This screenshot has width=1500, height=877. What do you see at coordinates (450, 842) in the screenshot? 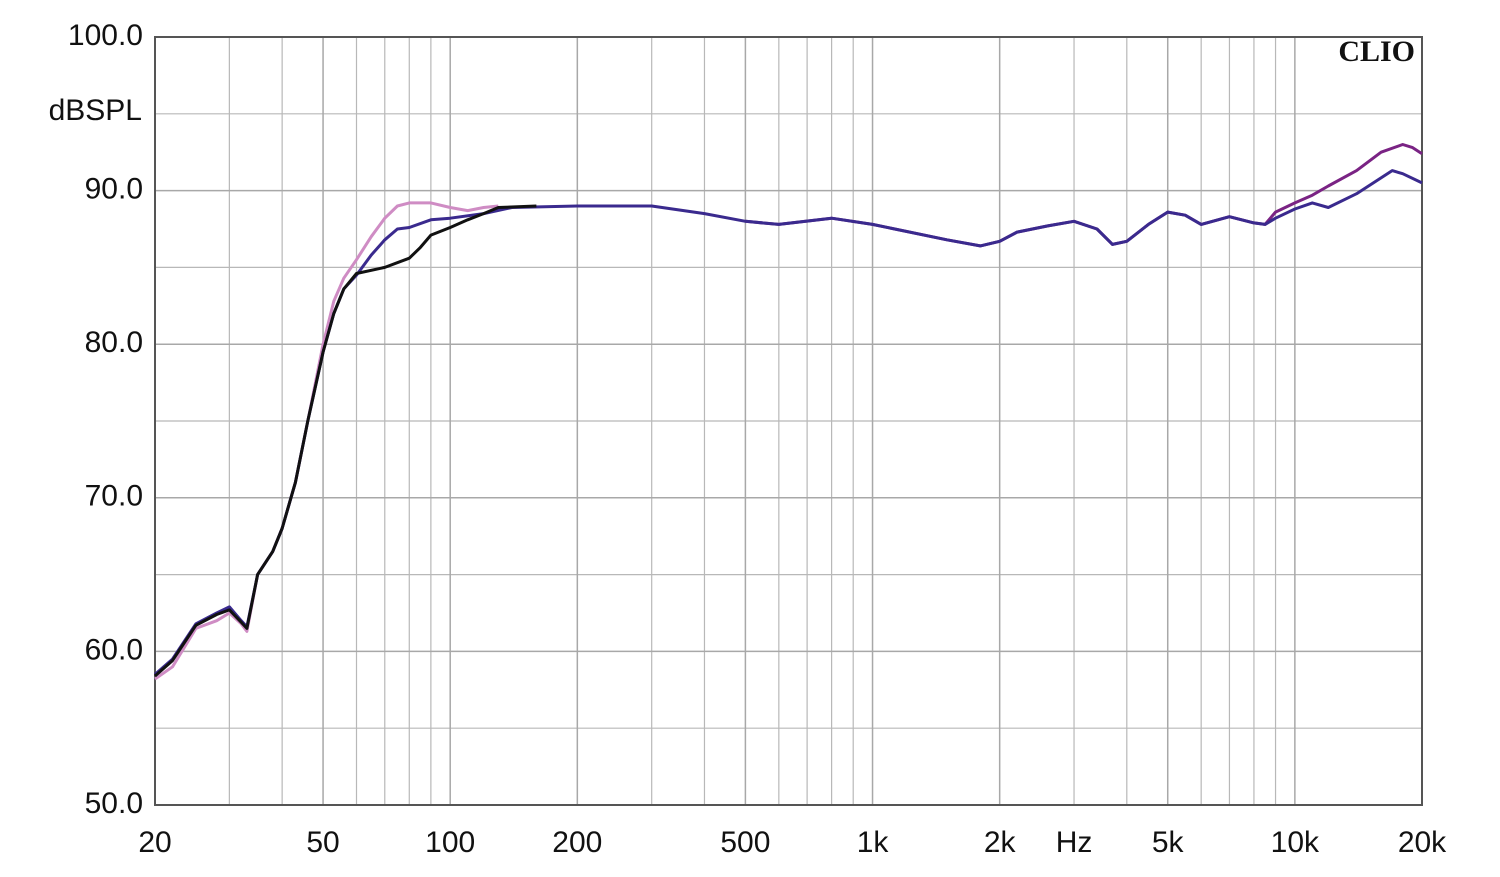
I see `x-tick-label: 100` at bounding box center [450, 842].